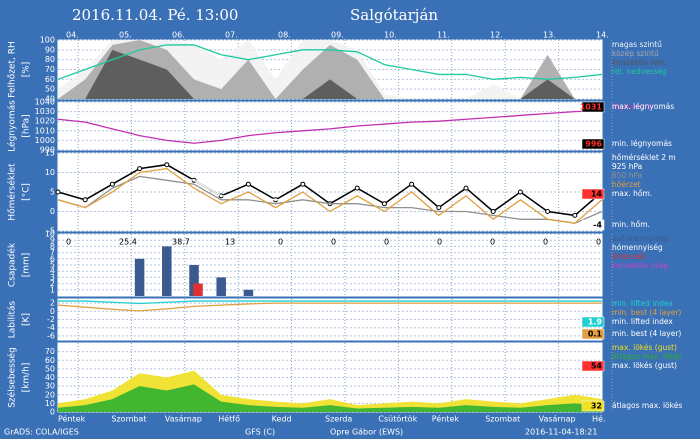 The height and width of the screenshot is (439, 700). What do you see at coordinates (50, 59) in the screenshot?
I see `y-tick-label: 80` at bounding box center [50, 59].